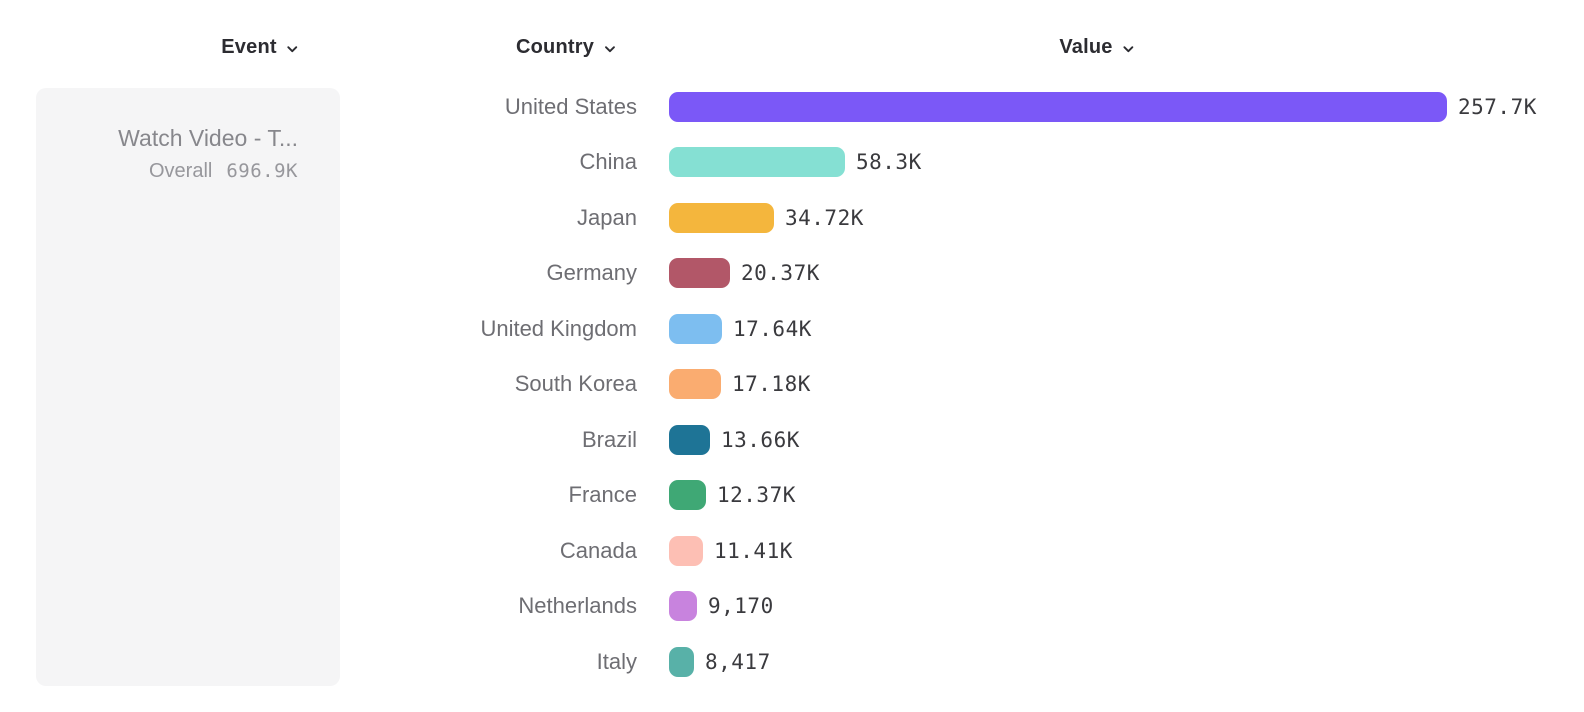 This screenshot has height=712, width=1584. What do you see at coordinates (598, 550) in the screenshot?
I see `country-label: Canada` at bounding box center [598, 550].